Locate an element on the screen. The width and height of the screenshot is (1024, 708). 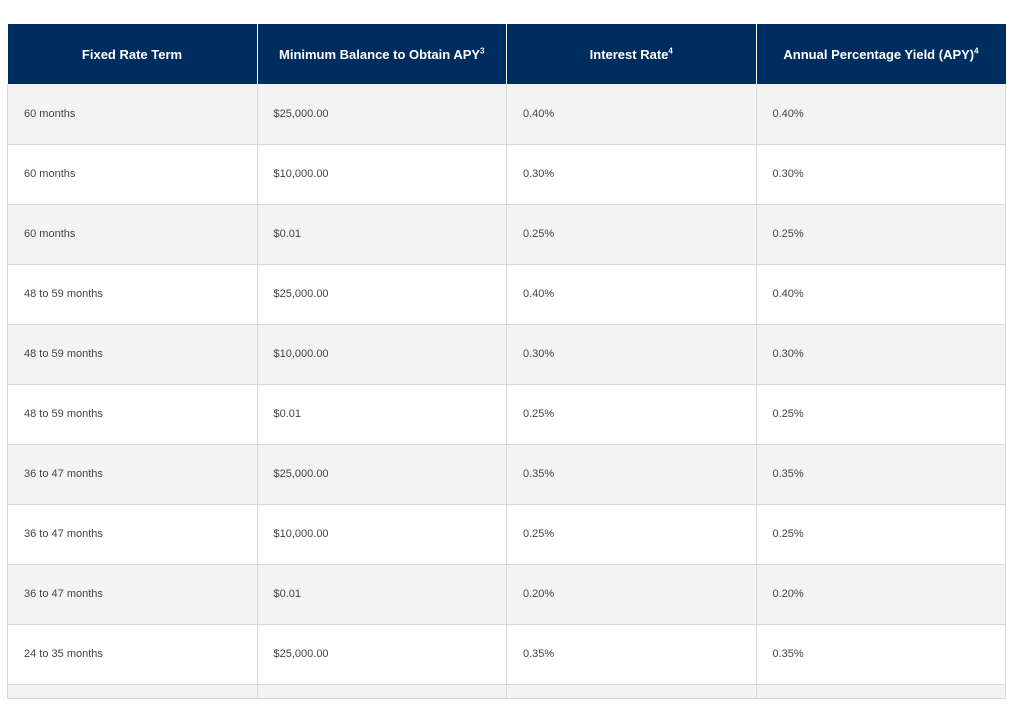
table-row: 24 to 35 months $25,000.00 0.35% 0.35% is located at coordinates (506, 654).